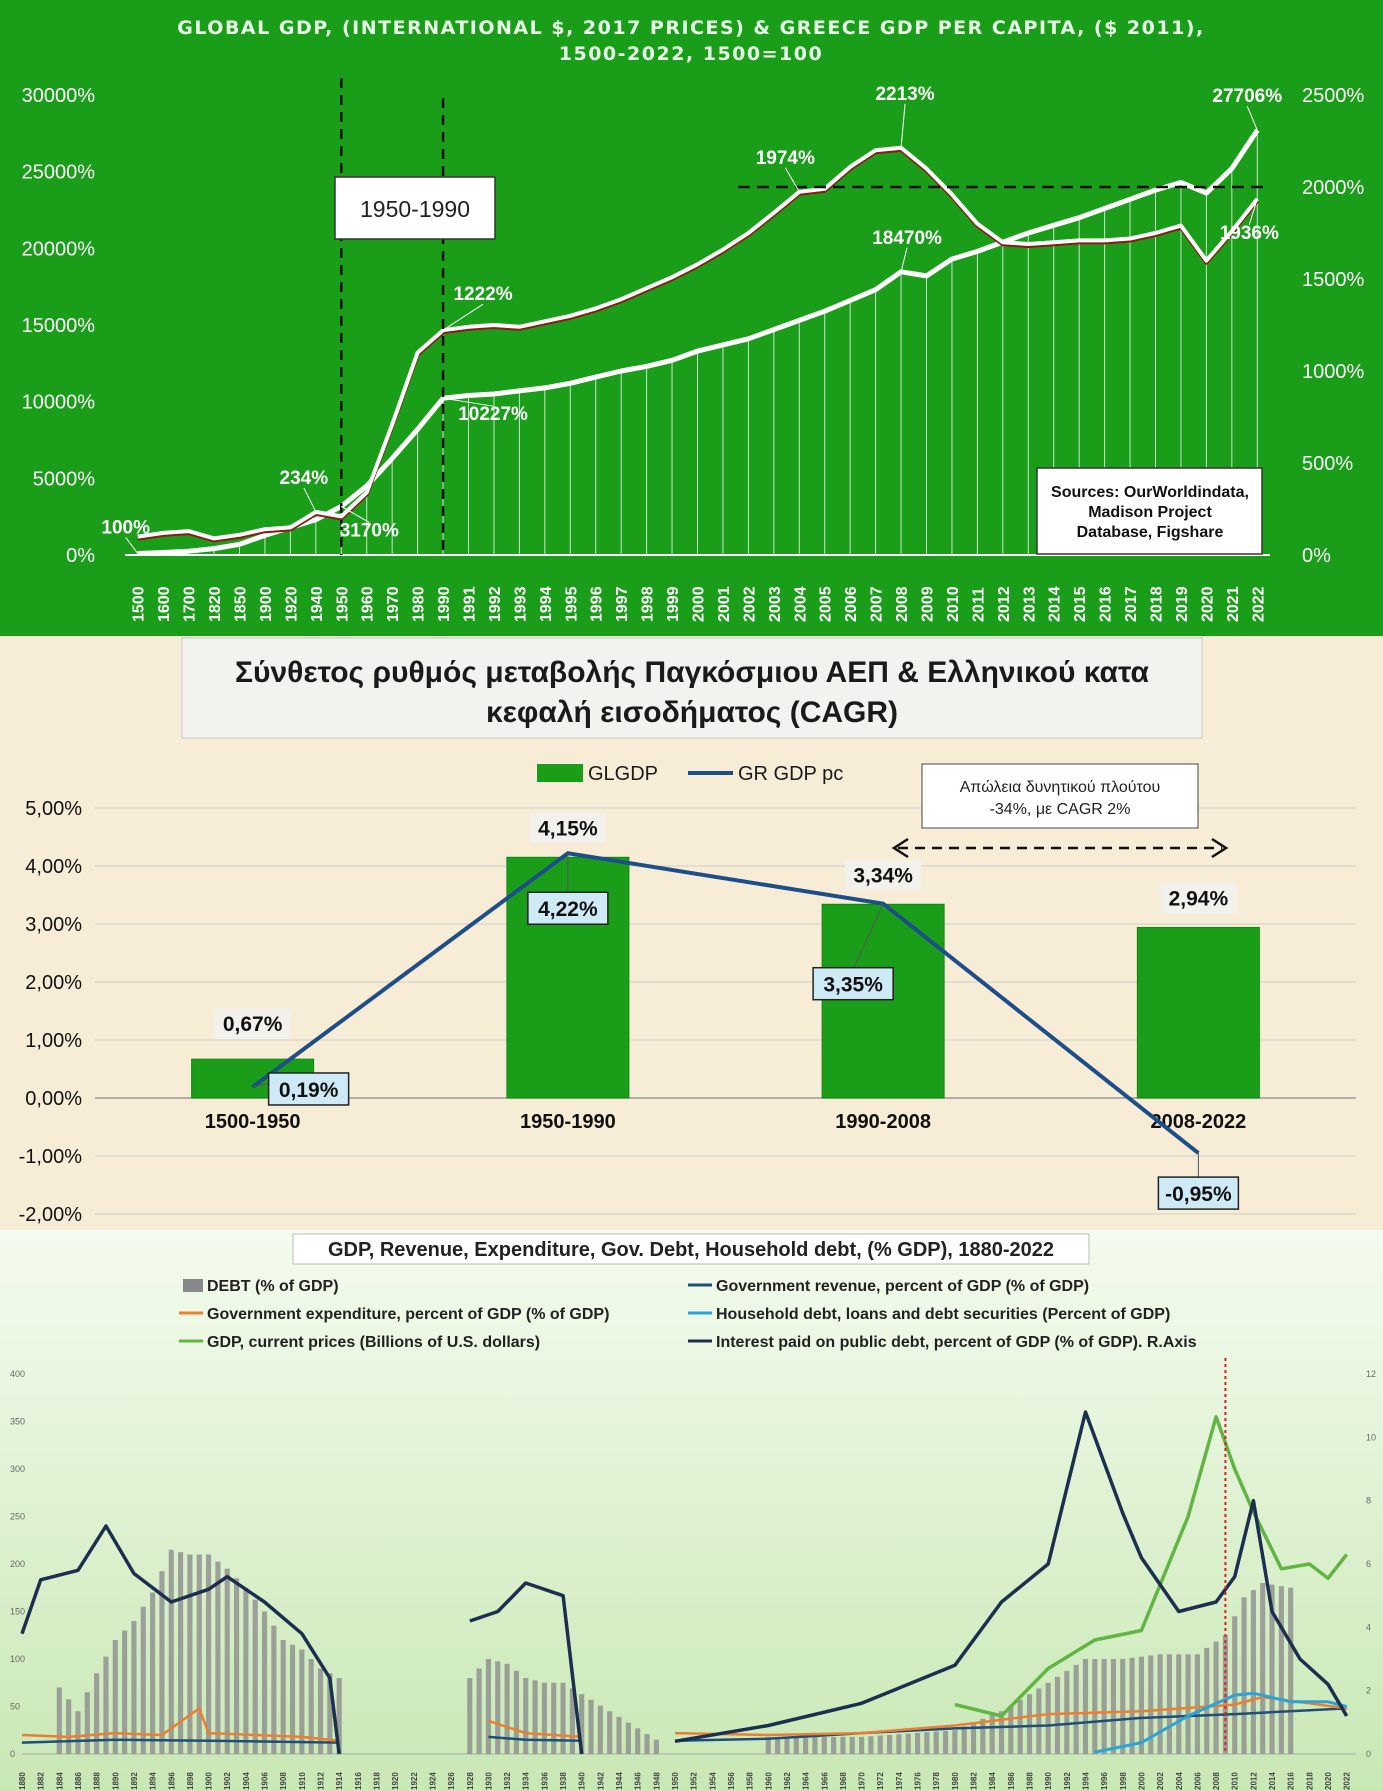 The height and width of the screenshot is (1791, 1383). Describe the element at coordinates (64, 479) in the screenshot. I see `left-axis-tick-label: 5000%` at that location.